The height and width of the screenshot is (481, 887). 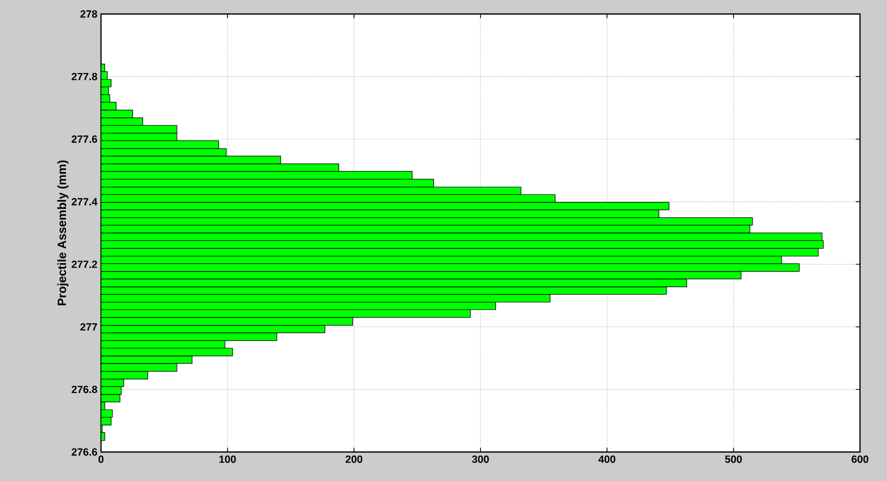 What do you see at coordinates (85, 139) in the screenshot?
I see `y-tick-label: 277.6` at bounding box center [85, 139].